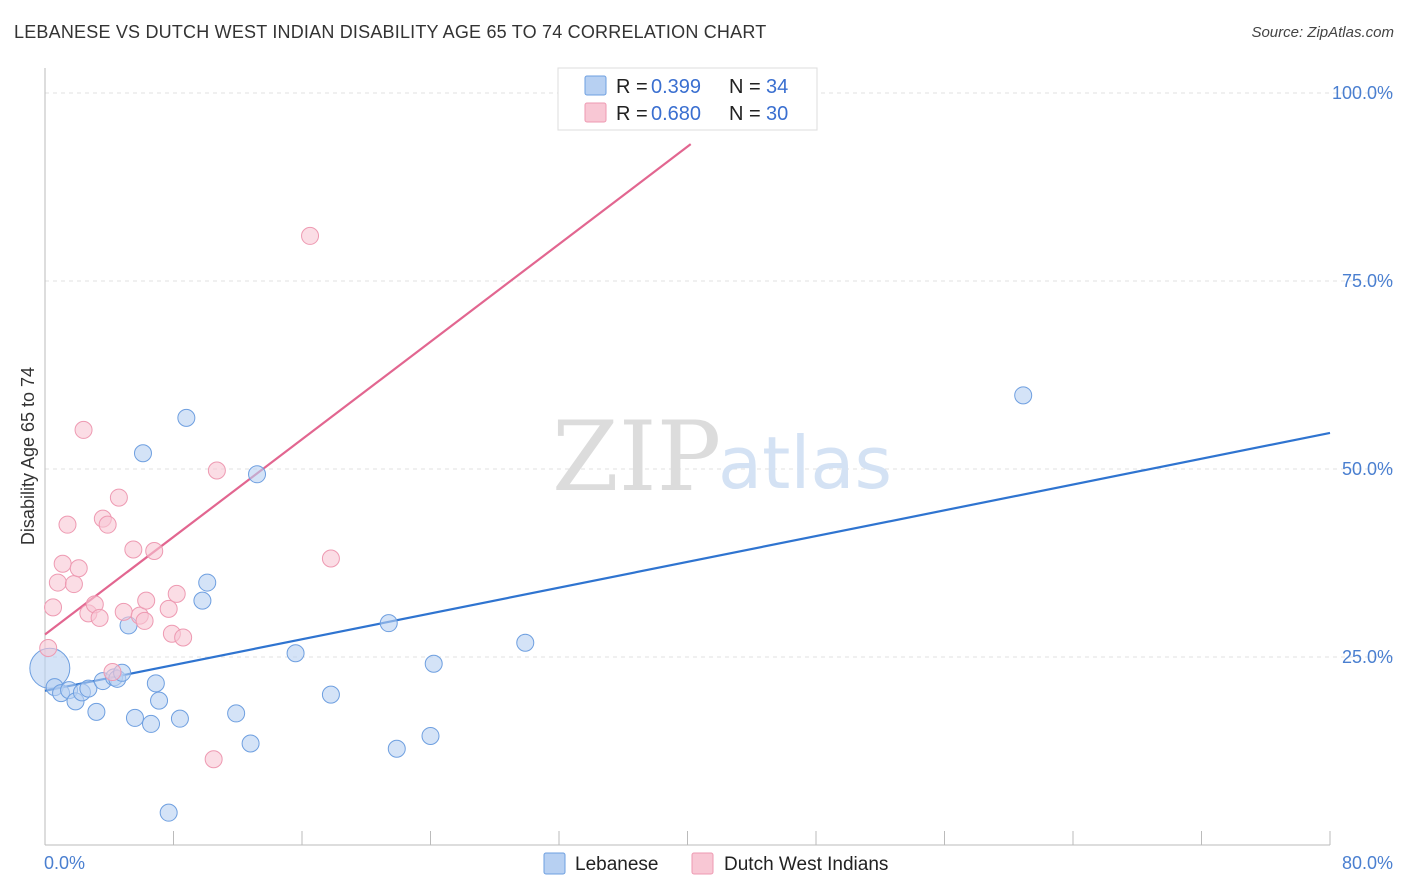 Image resolution: width=1406 pixels, height=892 pixels. What do you see at coordinates (806, 864) in the screenshot?
I see `series-legend-label-dutch-west-indians: Dutch West Indians` at bounding box center [806, 864].